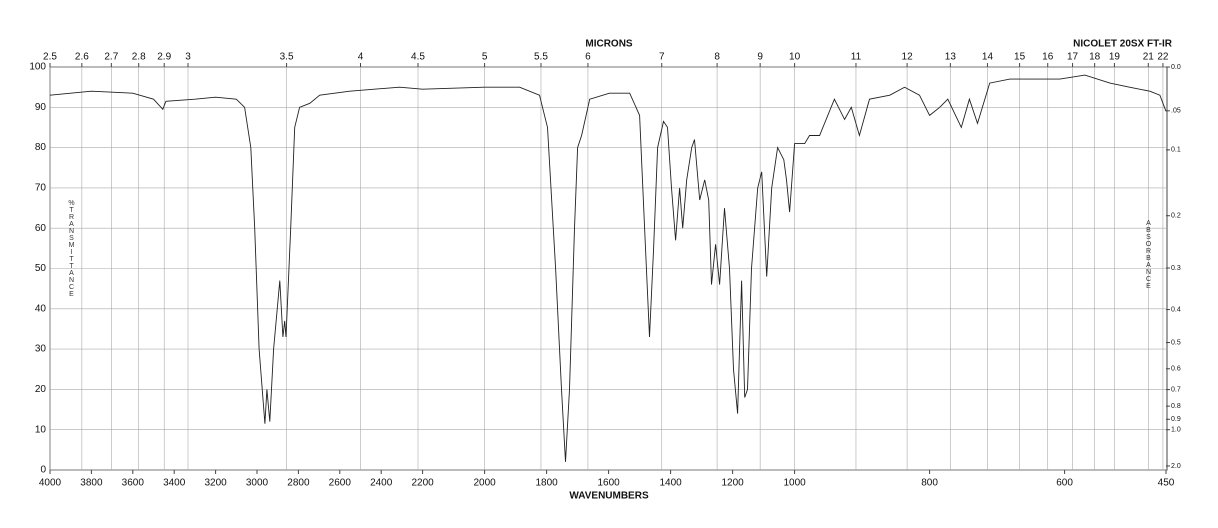 This screenshot has height=528, width=1218. Describe the element at coordinates (794, 483) in the screenshot. I see `x-tick-label: 1000` at that location.